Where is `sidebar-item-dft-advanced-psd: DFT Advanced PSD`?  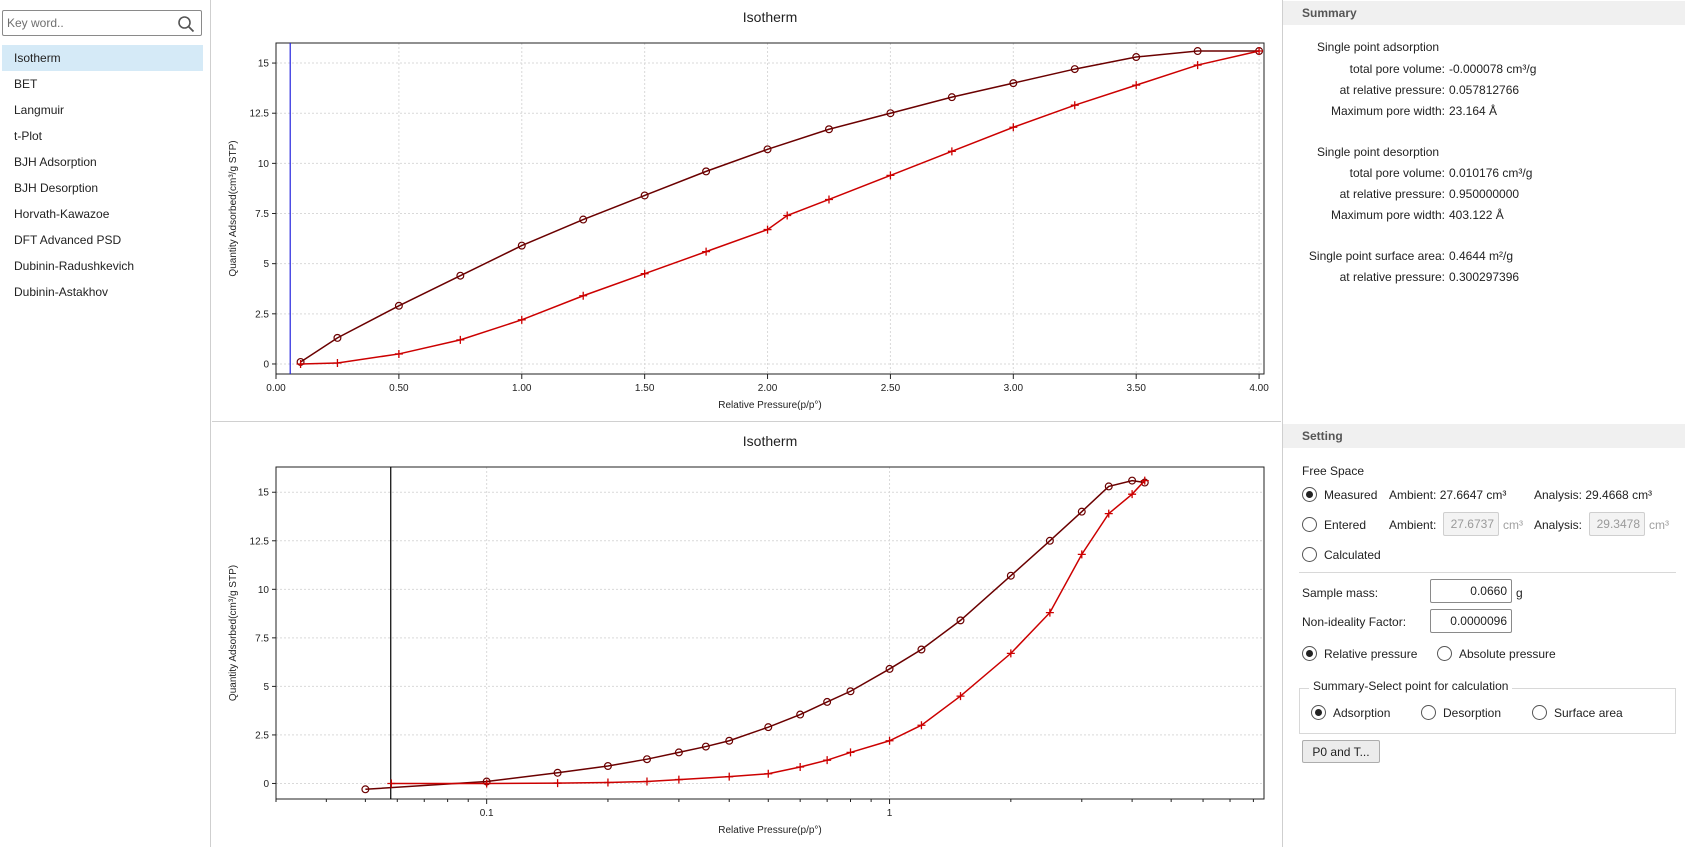
sidebar-item-dft-advanced-psd: DFT Advanced PSD is located at coordinates (68, 240).